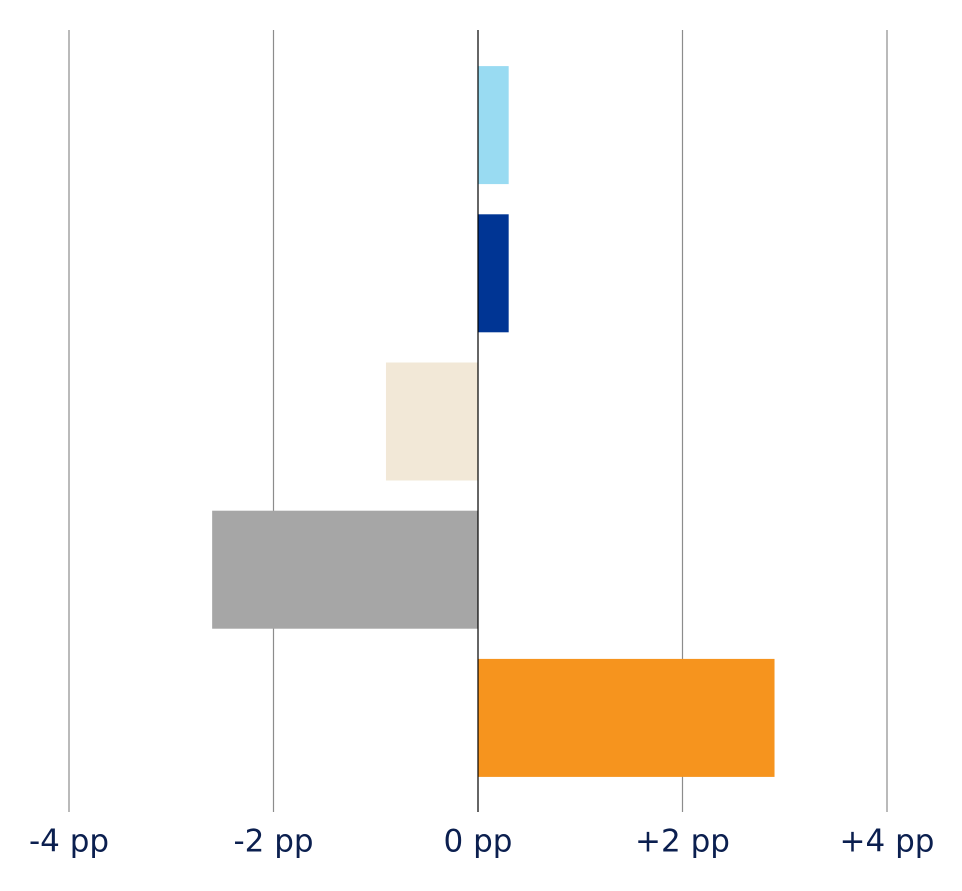 The width and height of the screenshot is (962, 891). Describe the element at coordinates (478, 842) in the screenshot. I see `x-tick-label: 0 pp` at that location.